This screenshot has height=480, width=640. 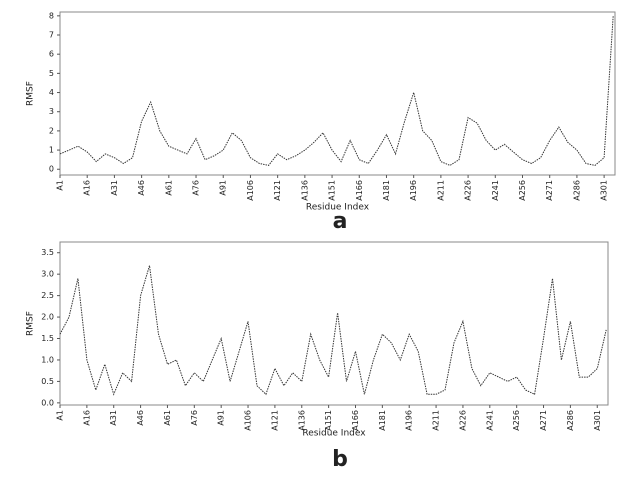 What do you see at coordinates (51, 35) in the screenshot?
I see `y-tick-label: 7` at bounding box center [51, 35].